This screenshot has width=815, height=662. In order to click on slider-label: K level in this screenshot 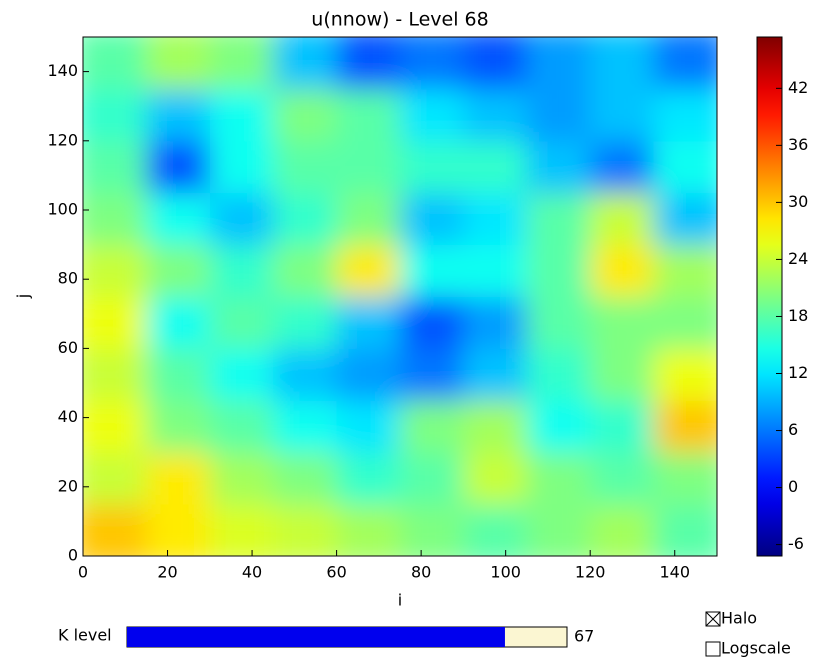, I will do `click(85, 635)`.